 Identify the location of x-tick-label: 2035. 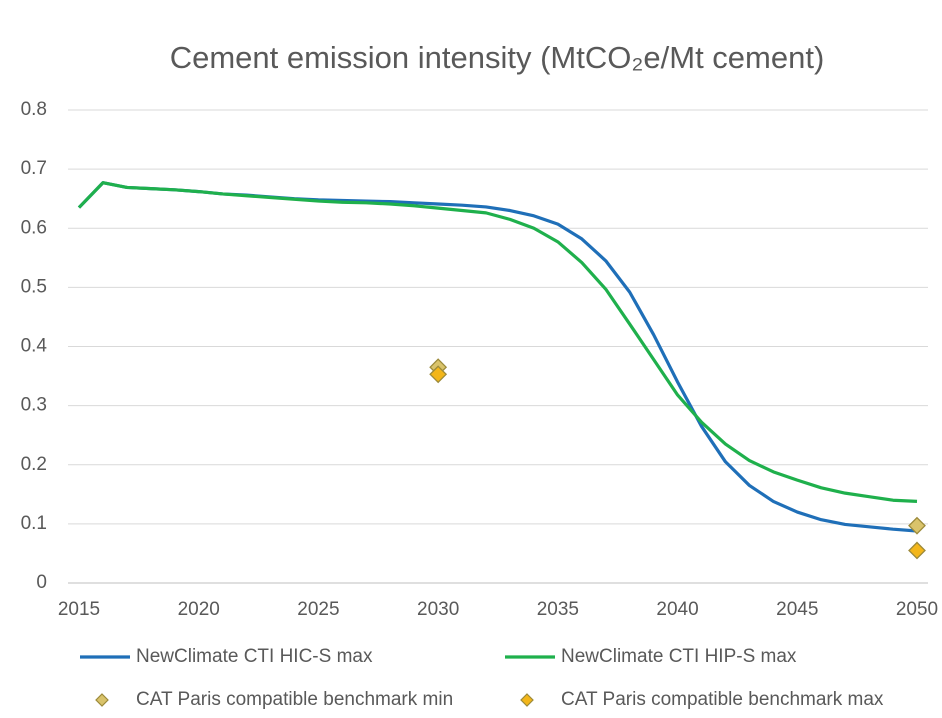
(558, 609).